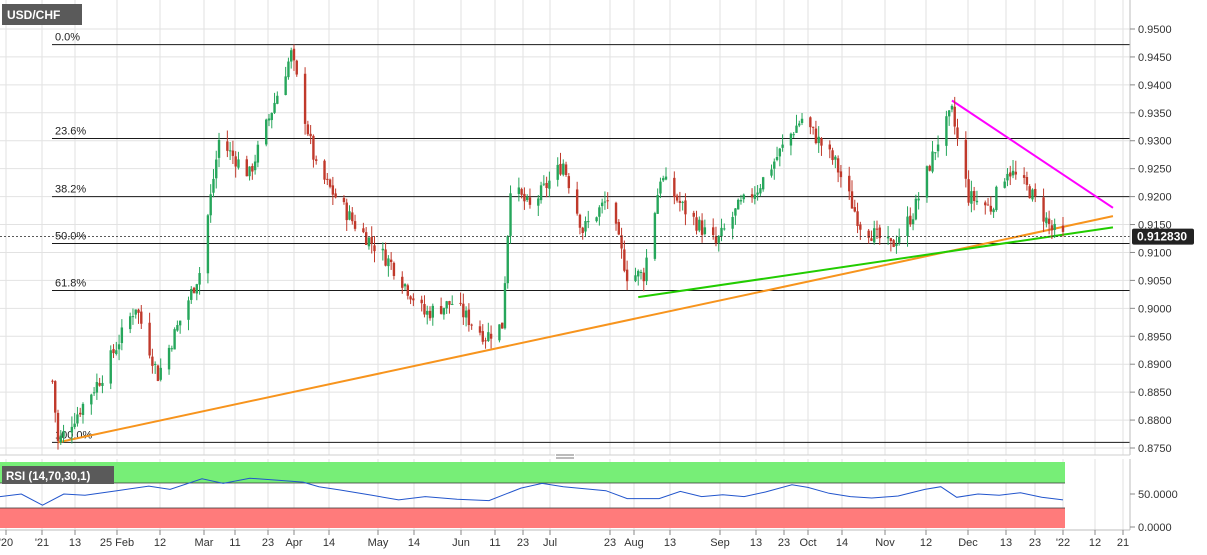  What do you see at coordinates (42, 14) in the screenshot?
I see `symbol-badge: USD/CHF` at bounding box center [42, 14].